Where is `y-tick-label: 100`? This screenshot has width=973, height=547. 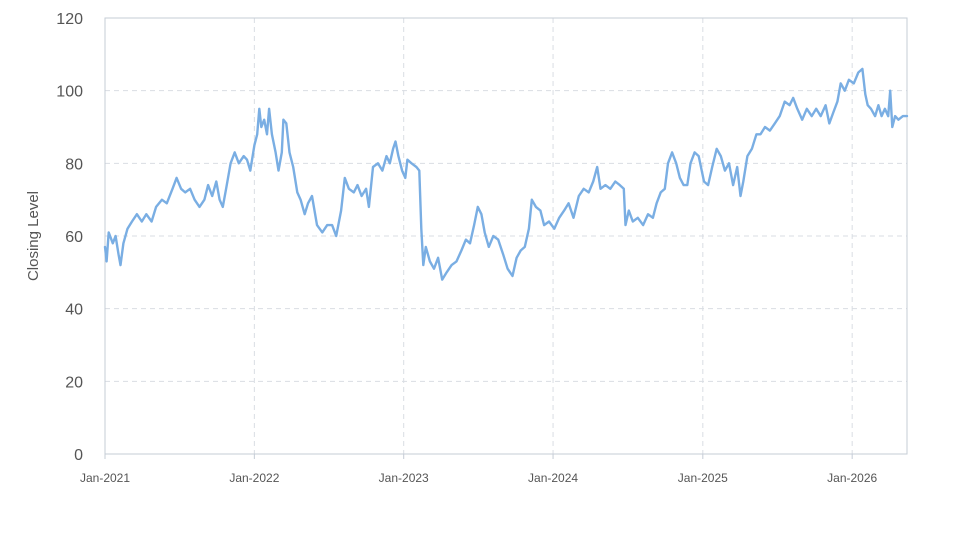
y-tick-label: 100 is located at coordinates (69, 92).